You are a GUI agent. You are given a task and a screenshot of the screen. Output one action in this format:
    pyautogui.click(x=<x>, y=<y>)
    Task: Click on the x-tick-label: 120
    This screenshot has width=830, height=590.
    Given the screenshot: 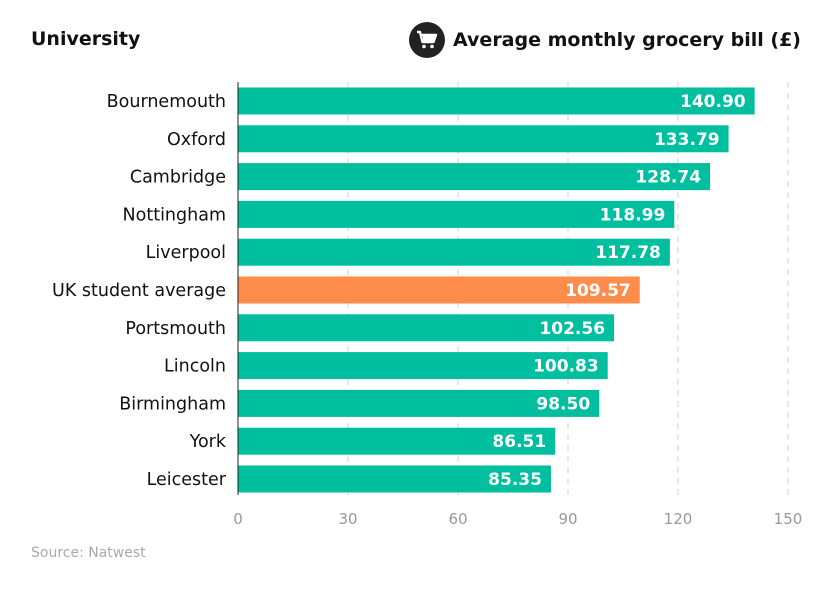 What is the action you would take?
    pyautogui.click(x=678, y=519)
    